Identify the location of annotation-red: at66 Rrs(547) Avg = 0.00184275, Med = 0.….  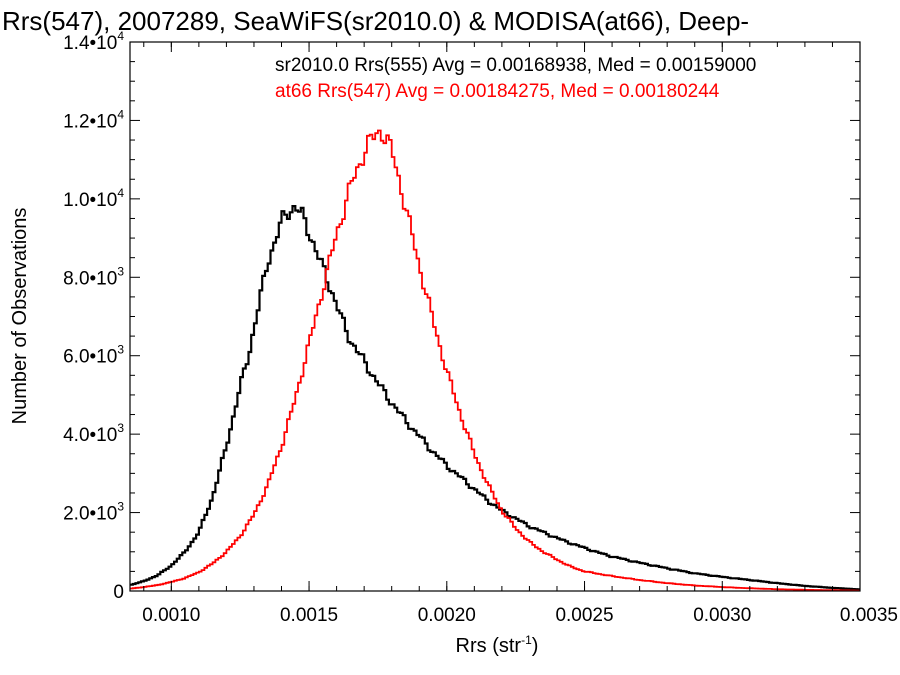
(497, 91).